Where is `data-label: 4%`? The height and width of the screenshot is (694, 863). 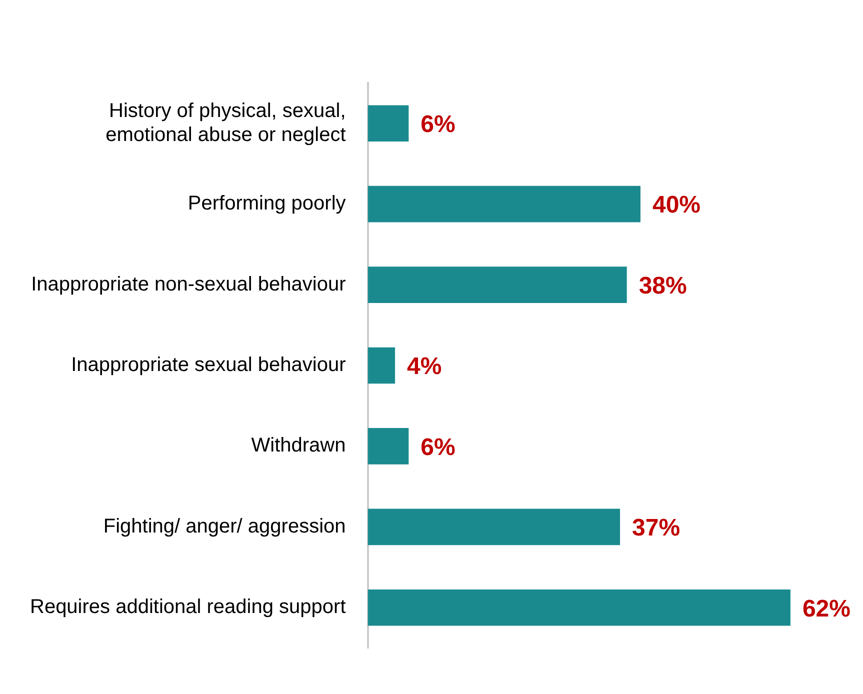
data-label: 4% is located at coordinates (424, 366).